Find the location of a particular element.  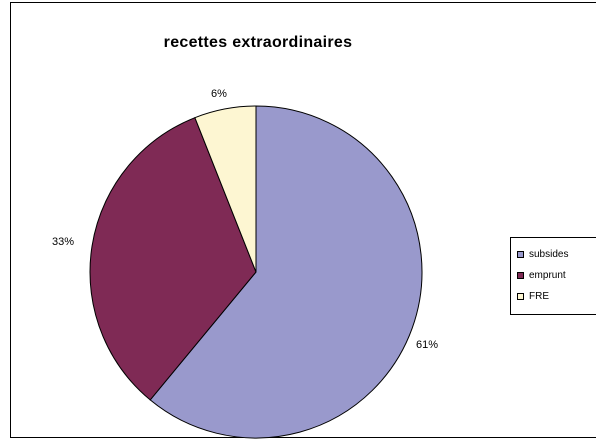

legend-swatch-fre is located at coordinates (520, 296).